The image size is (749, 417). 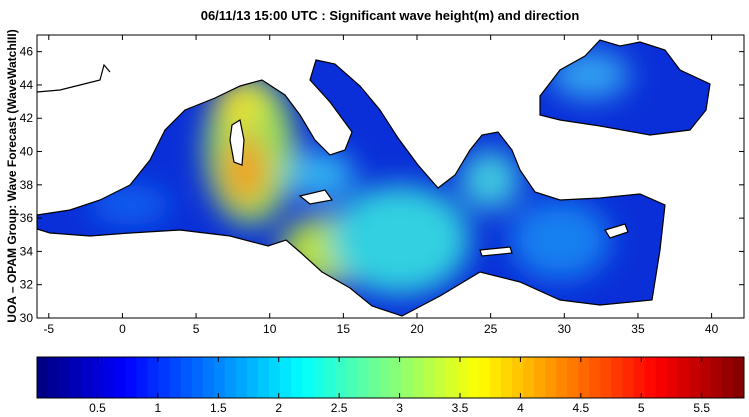 I want to click on colorbar-tick-label: 5.5, so click(x=701, y=408).